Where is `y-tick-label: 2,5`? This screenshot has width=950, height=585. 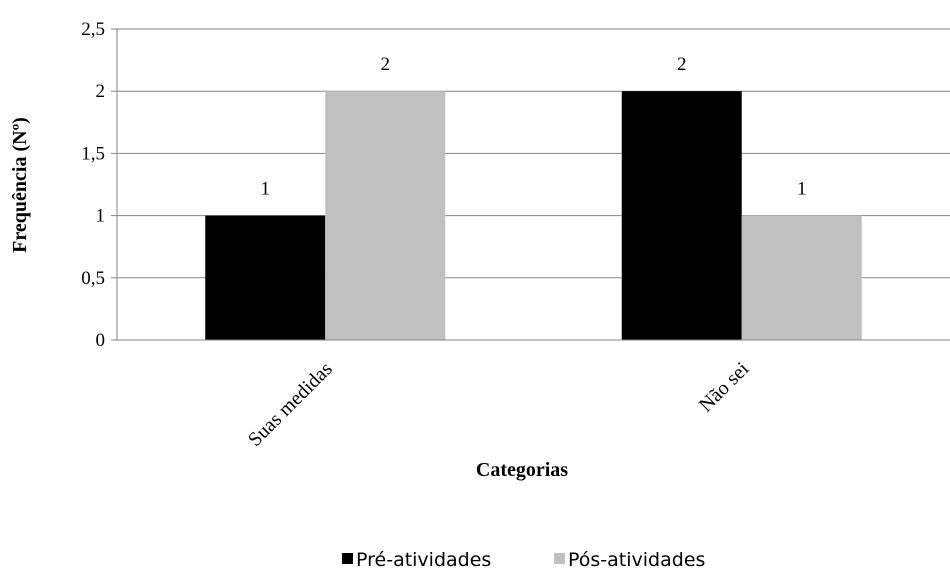 y-tick-label: 2,5 is located at coordinates (93, 29).